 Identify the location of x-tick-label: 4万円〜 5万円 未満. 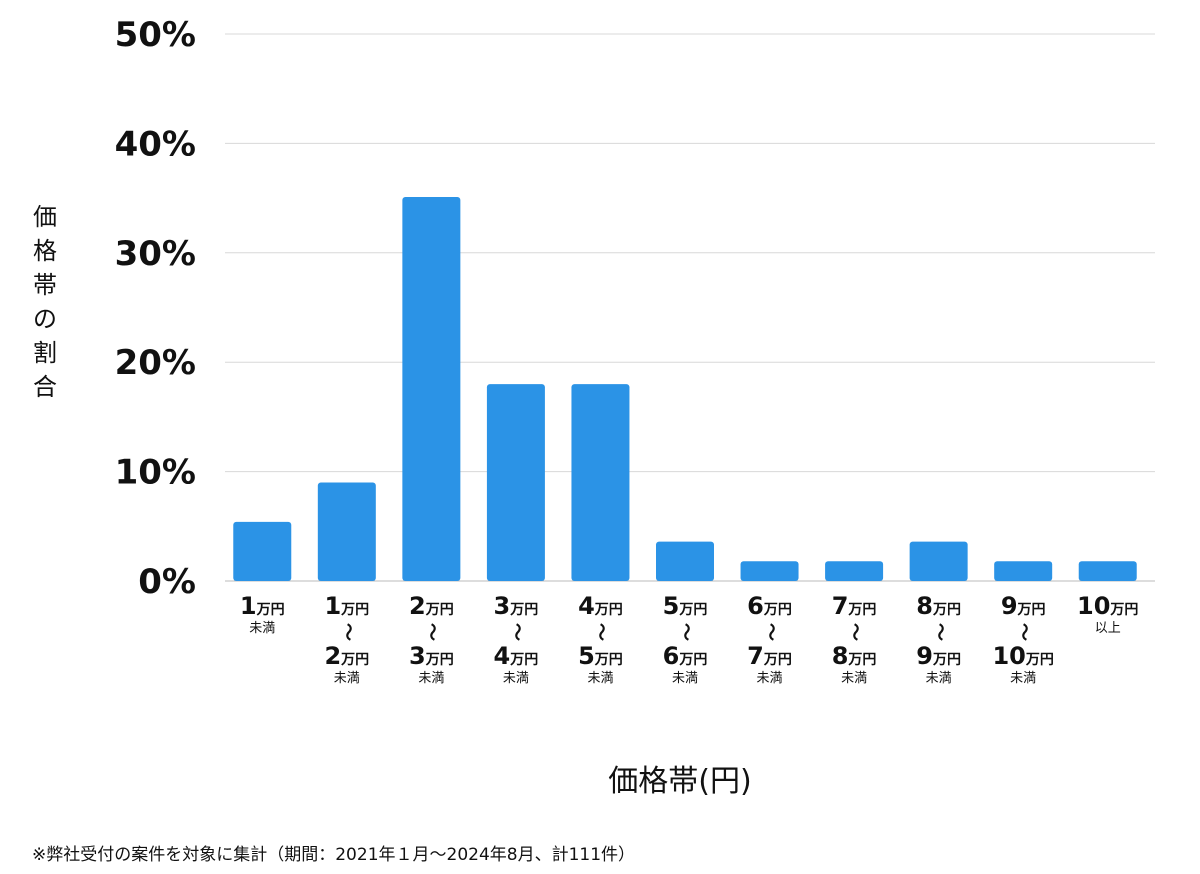
(600, 639).